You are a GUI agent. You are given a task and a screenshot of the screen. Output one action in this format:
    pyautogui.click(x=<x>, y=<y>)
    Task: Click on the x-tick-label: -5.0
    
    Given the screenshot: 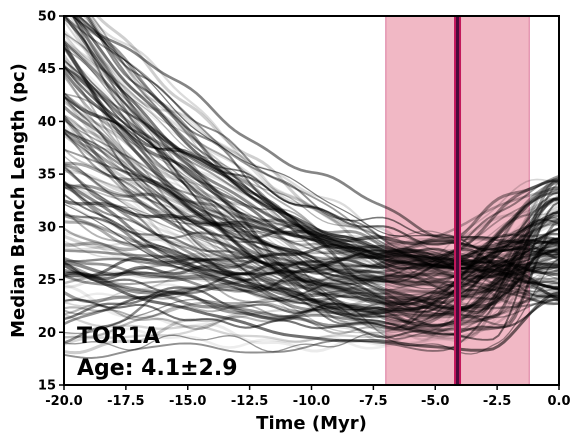 What is the action you would take?
    pyautogui.click(x=435, y=401)
    